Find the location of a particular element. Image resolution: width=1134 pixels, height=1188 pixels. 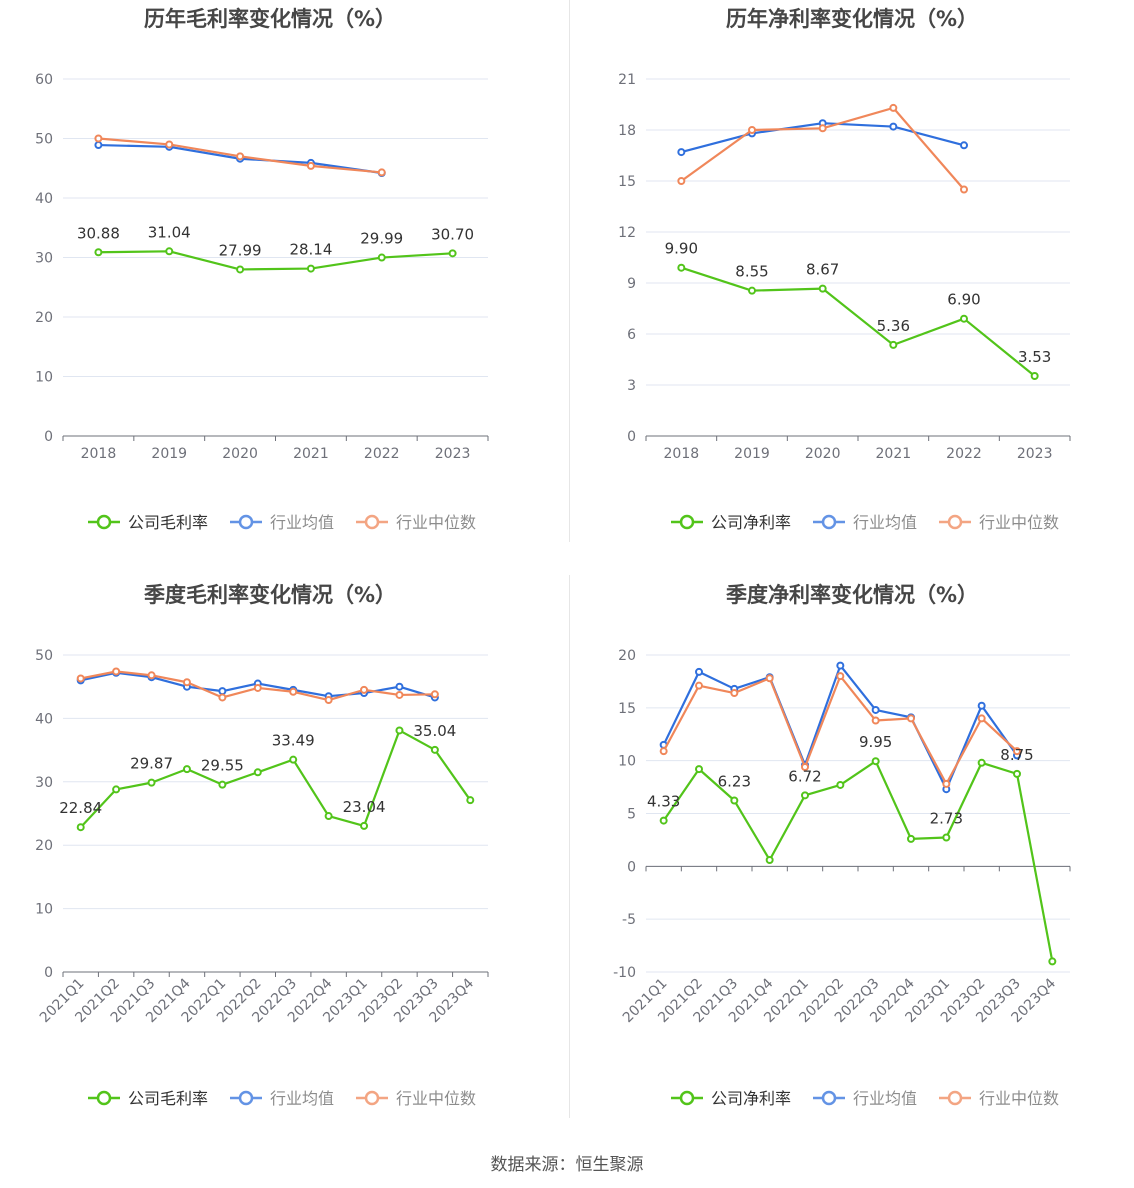

data-label: 30.88 is located at coordinates (98, 233).